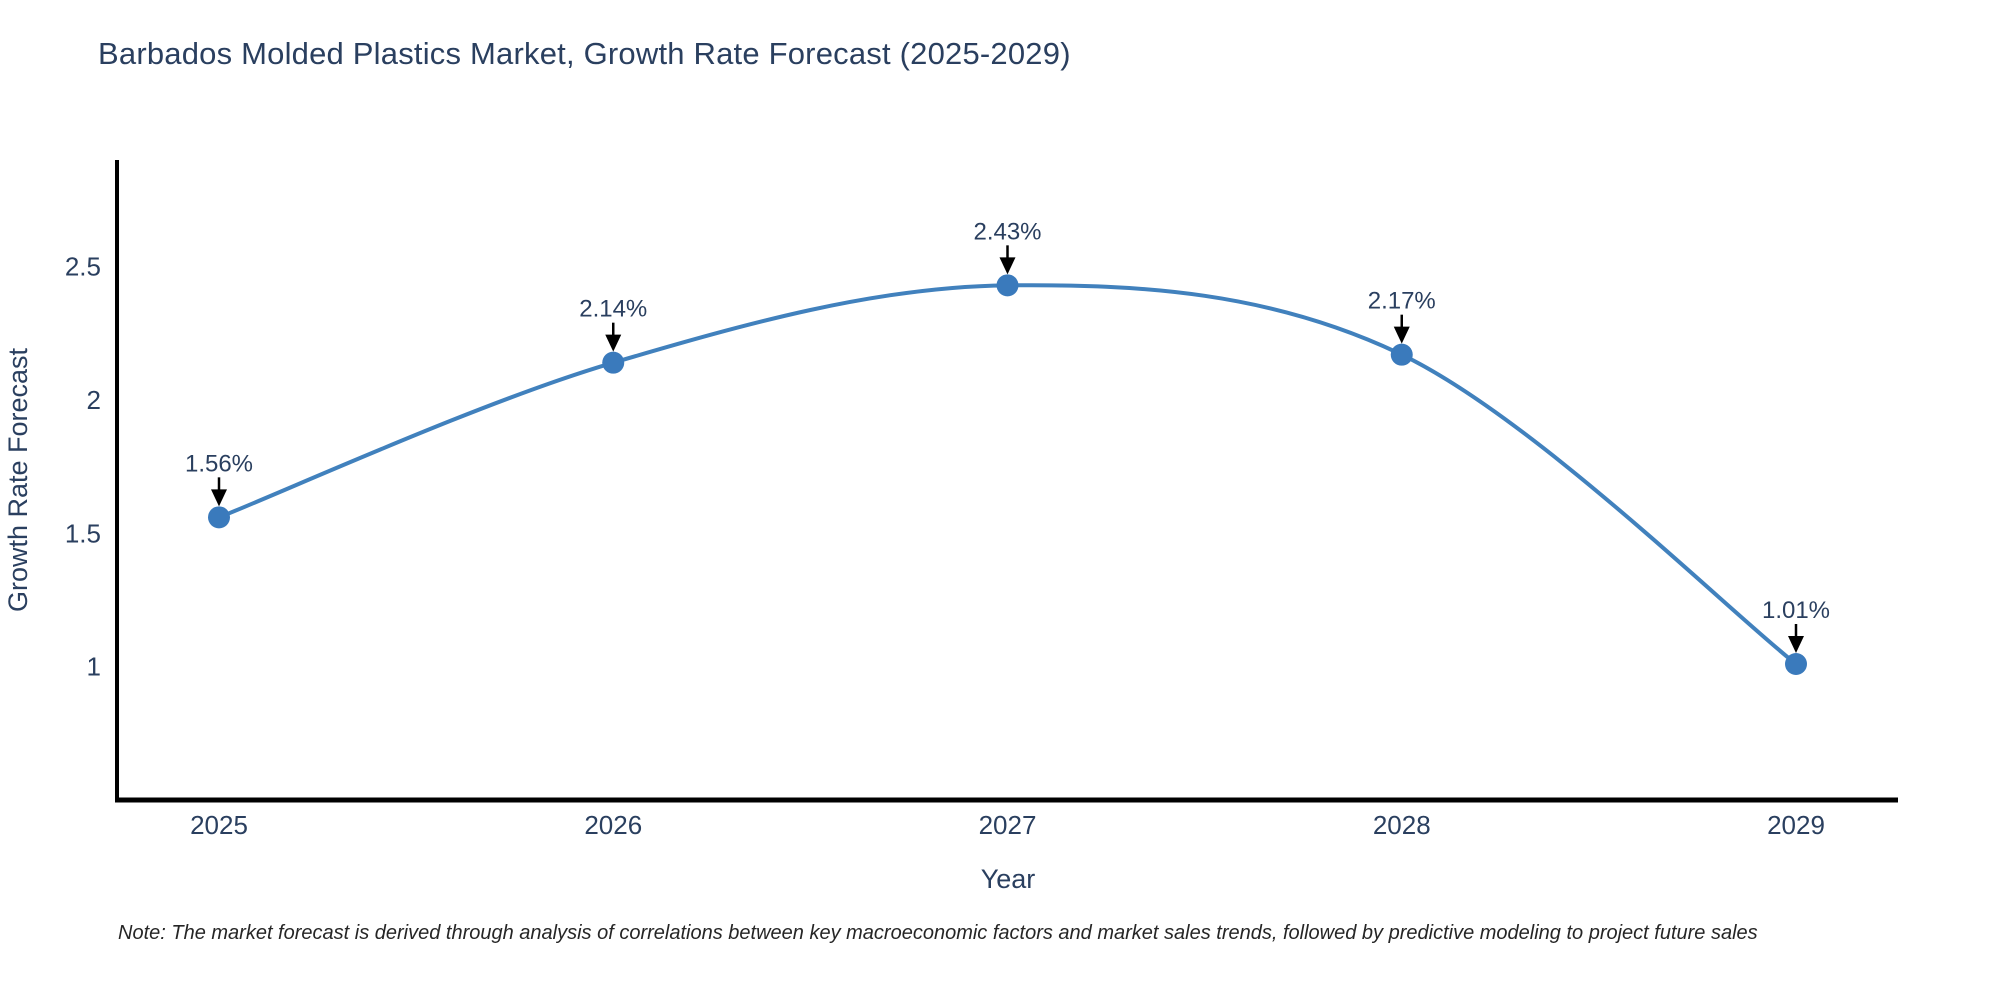 This screenshot has height=1000, width=2000. Describe the element at coordinates (219, 825) in the screenshot. I see `x-tick-label: 2025` at that location.